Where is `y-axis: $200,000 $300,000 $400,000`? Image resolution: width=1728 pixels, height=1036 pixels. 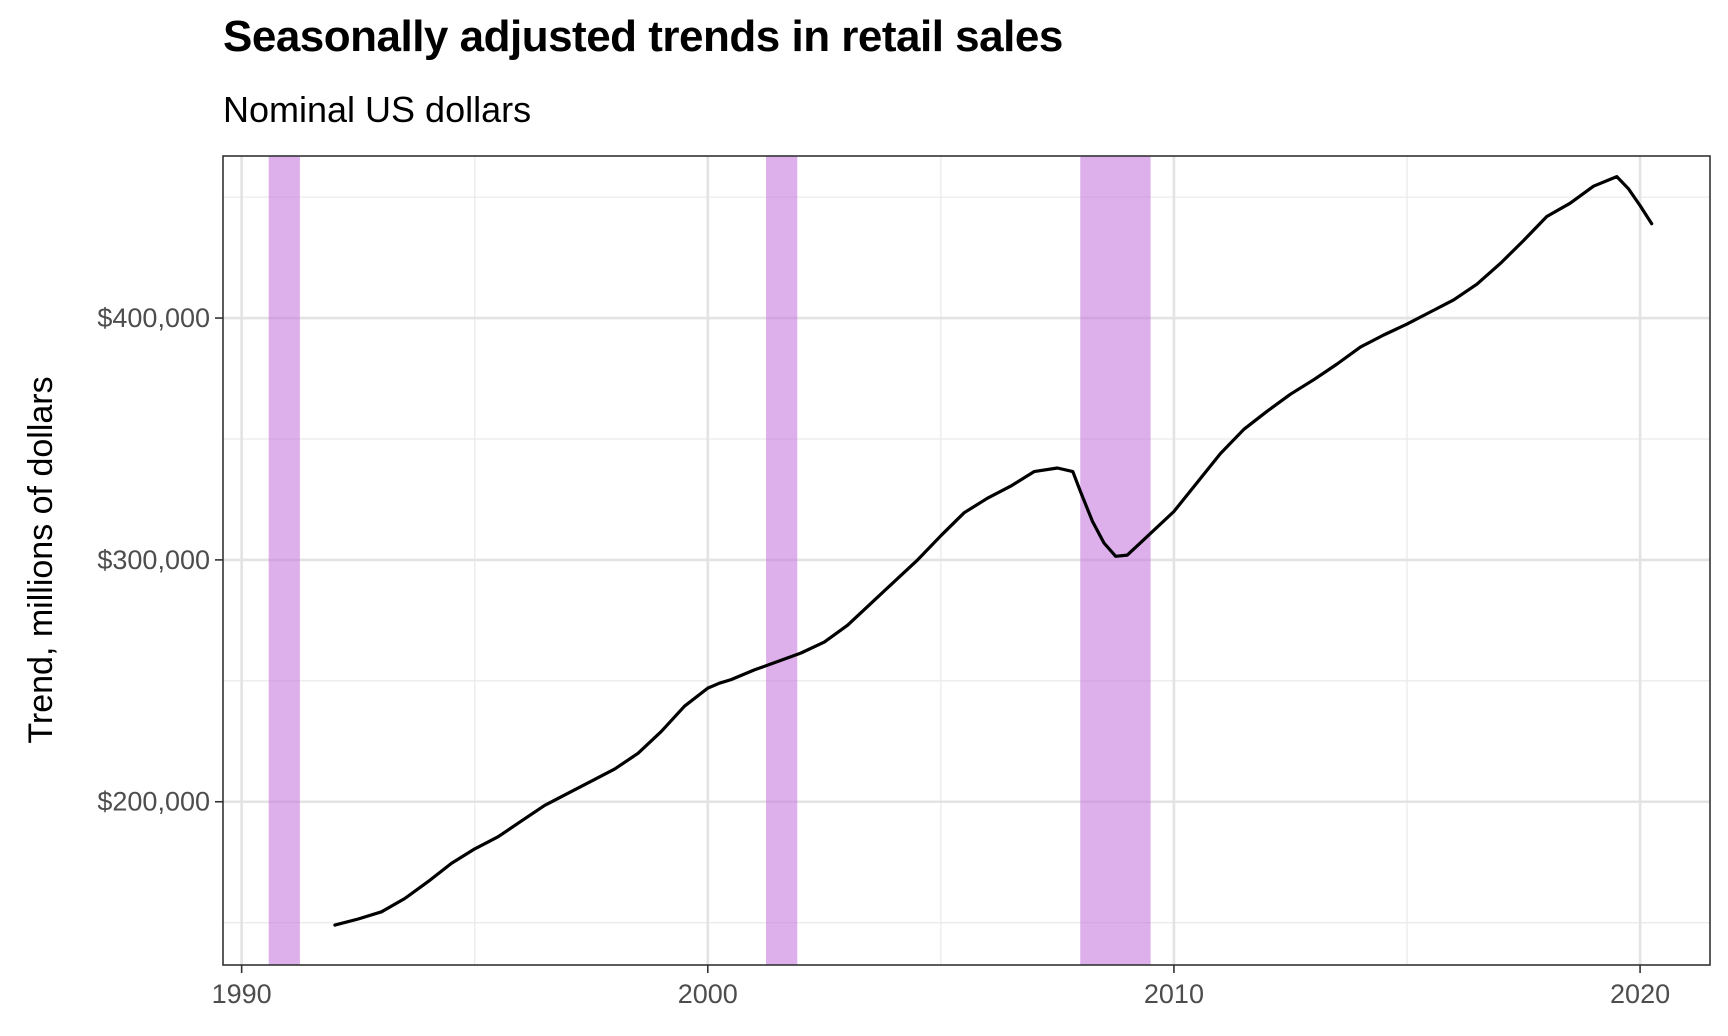 y-axis: $200,000 $300,000 $400,000 is located at coordinates (160, 560).